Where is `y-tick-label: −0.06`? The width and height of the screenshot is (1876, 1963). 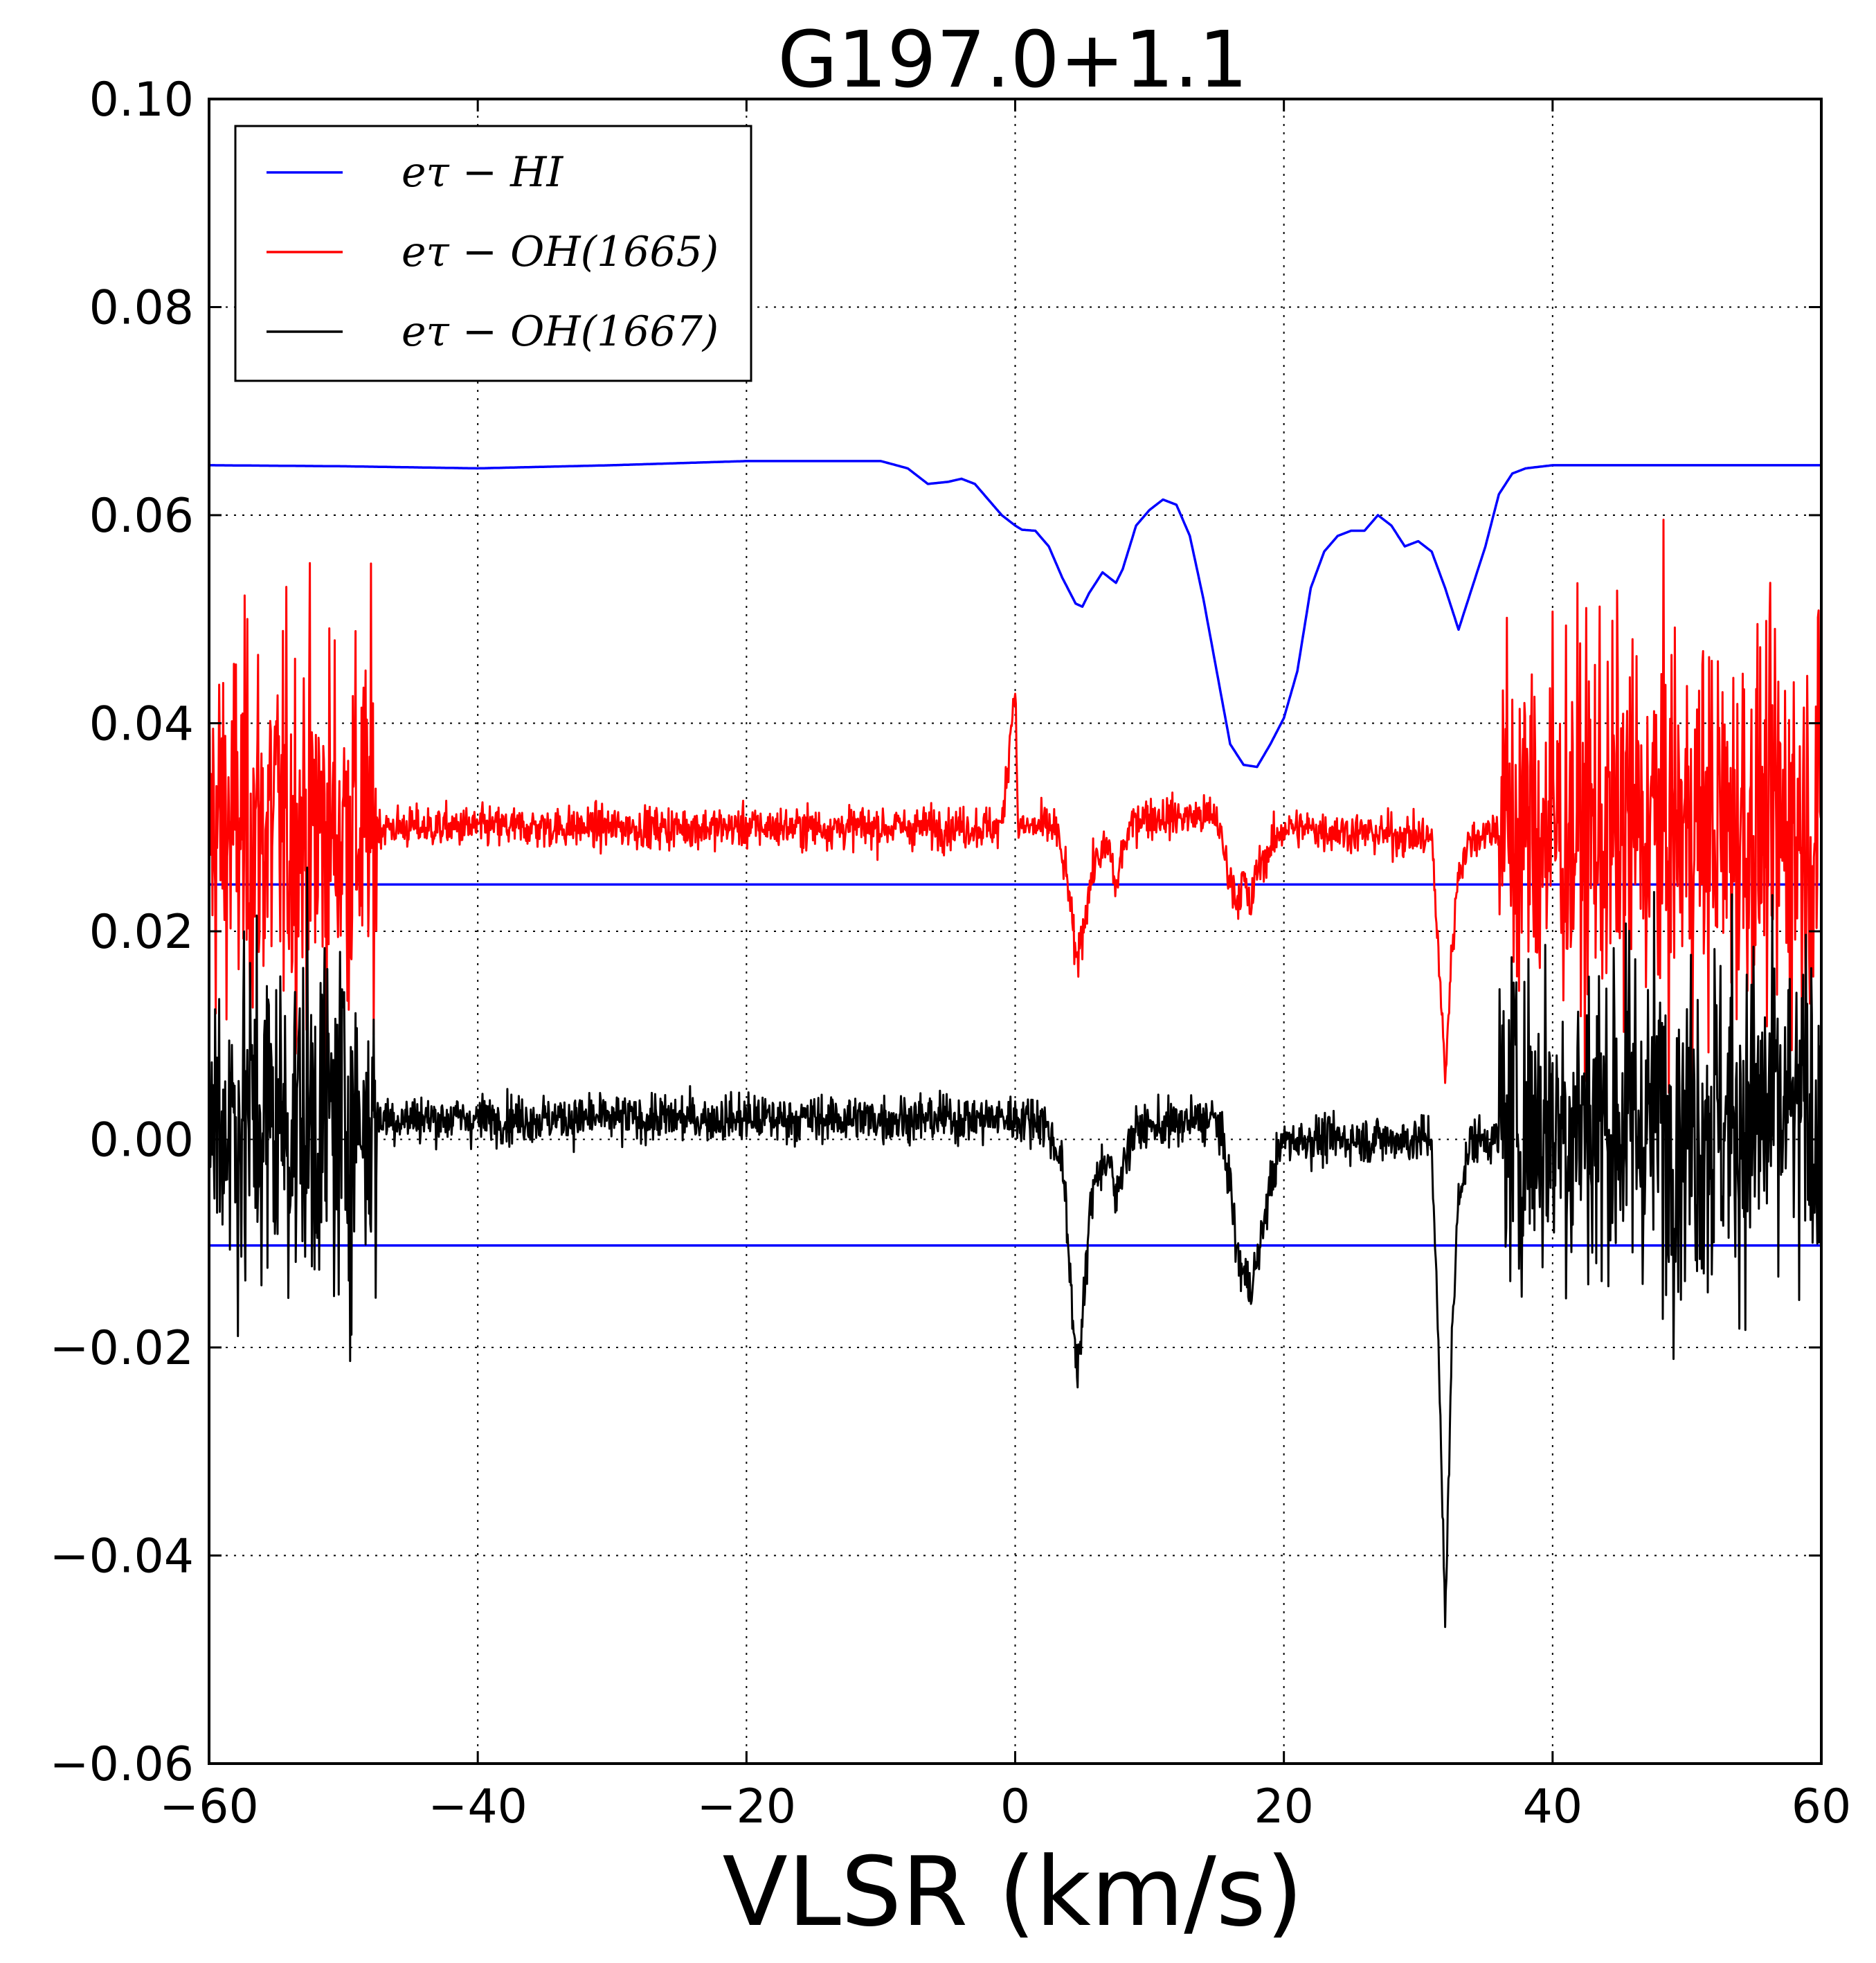
y-tick-label: −0.06 is located at coordinates (122, 1764).